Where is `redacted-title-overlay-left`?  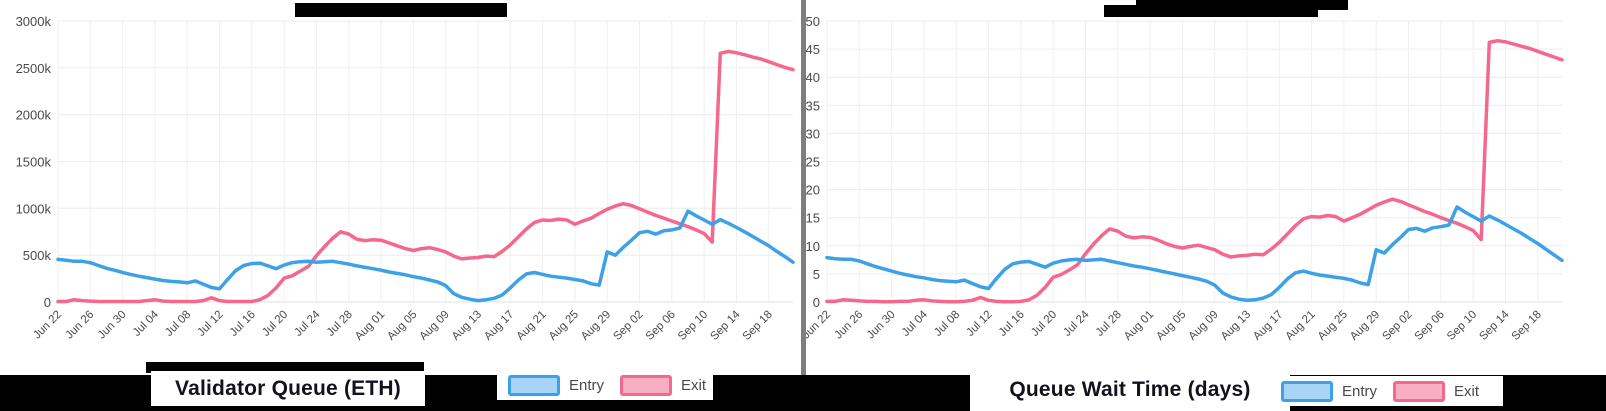 redacted-title-overlay-left is located at coordinates (401, 10).